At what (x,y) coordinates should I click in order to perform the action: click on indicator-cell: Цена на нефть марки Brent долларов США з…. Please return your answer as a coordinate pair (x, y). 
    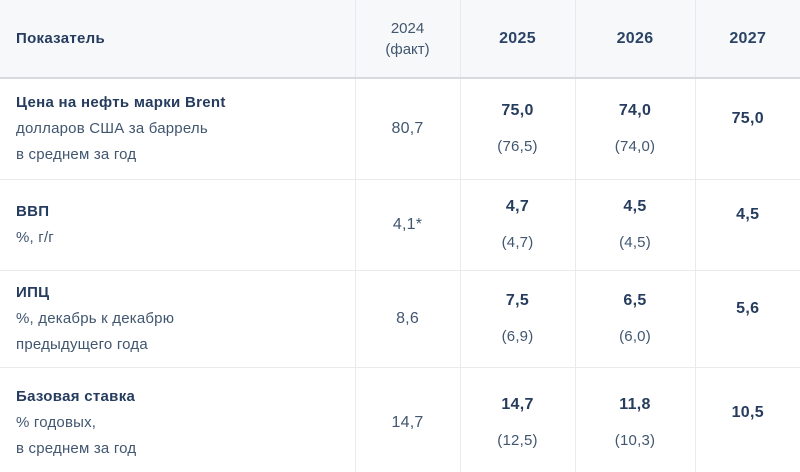
    Looking at the image, I should click on (177, 129).